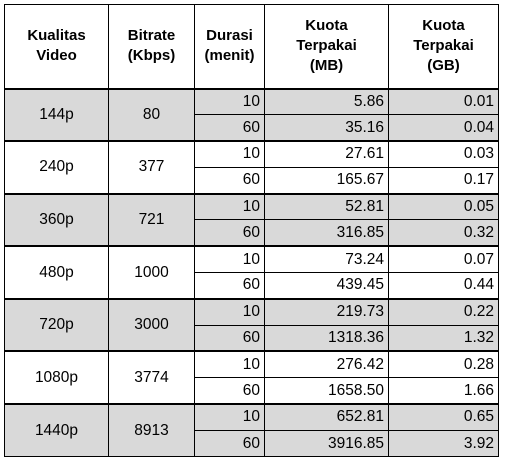  What do you see at coordinates (151, 430) in the screenshot?
I see `bitrate-cell: 8913` at bounding box center [151, 430].